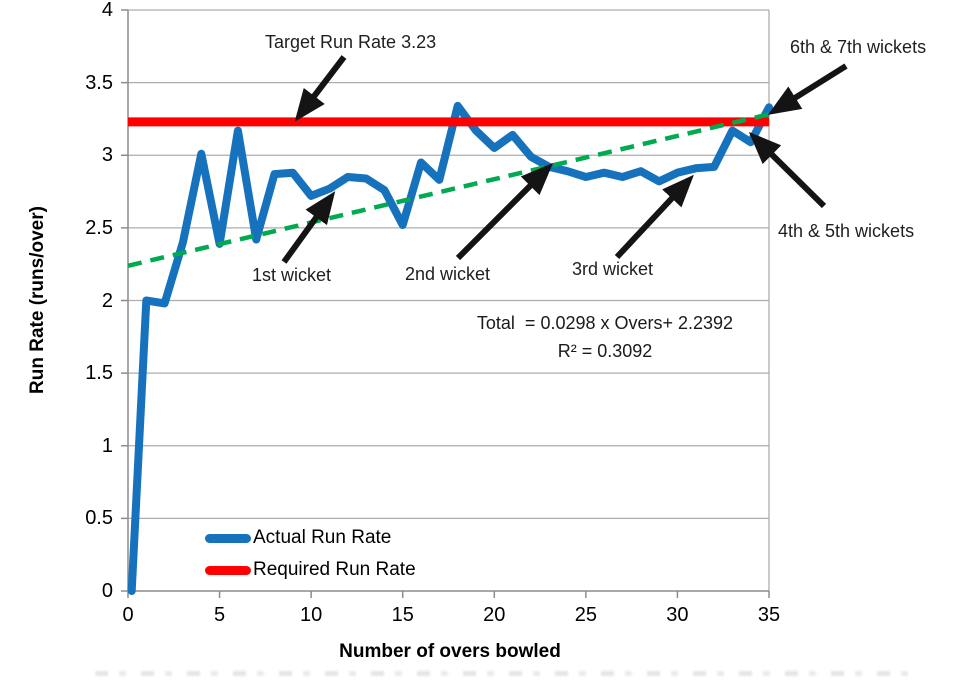 This screenshot has width=979, height=680. Describe the element at coordinates (99, 82) in the screenshot. I see `y-tick-label: 3.5` at that location.